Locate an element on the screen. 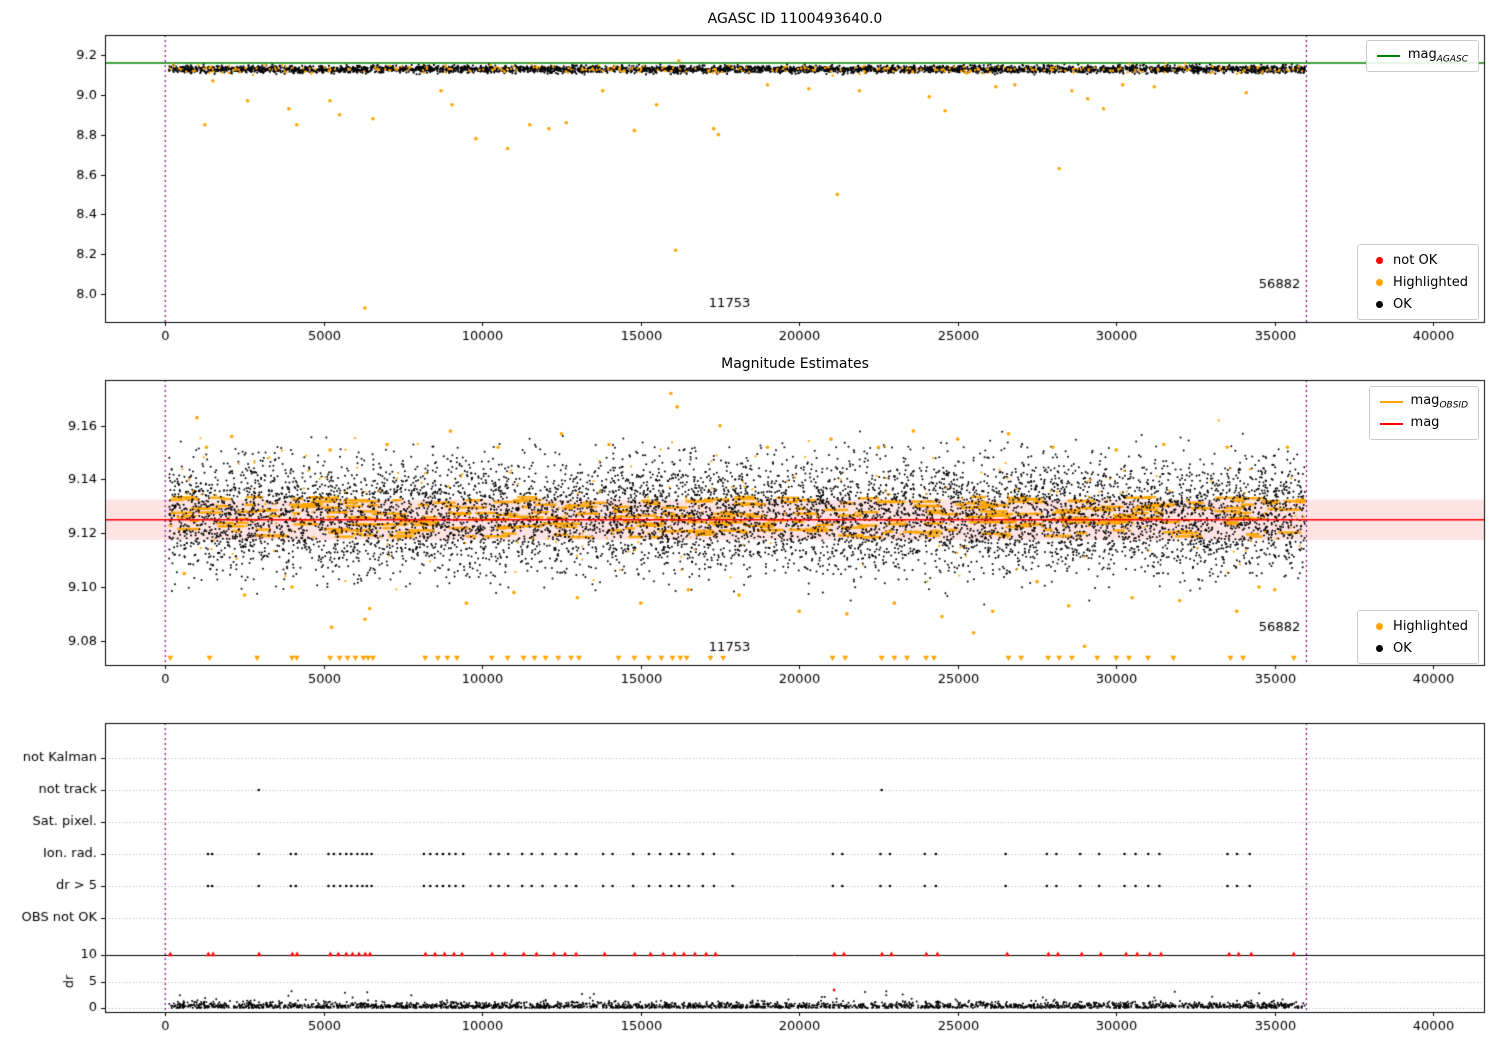  plot2-legend-markers: Highlighted OK is located at coordinates (1418, 637).